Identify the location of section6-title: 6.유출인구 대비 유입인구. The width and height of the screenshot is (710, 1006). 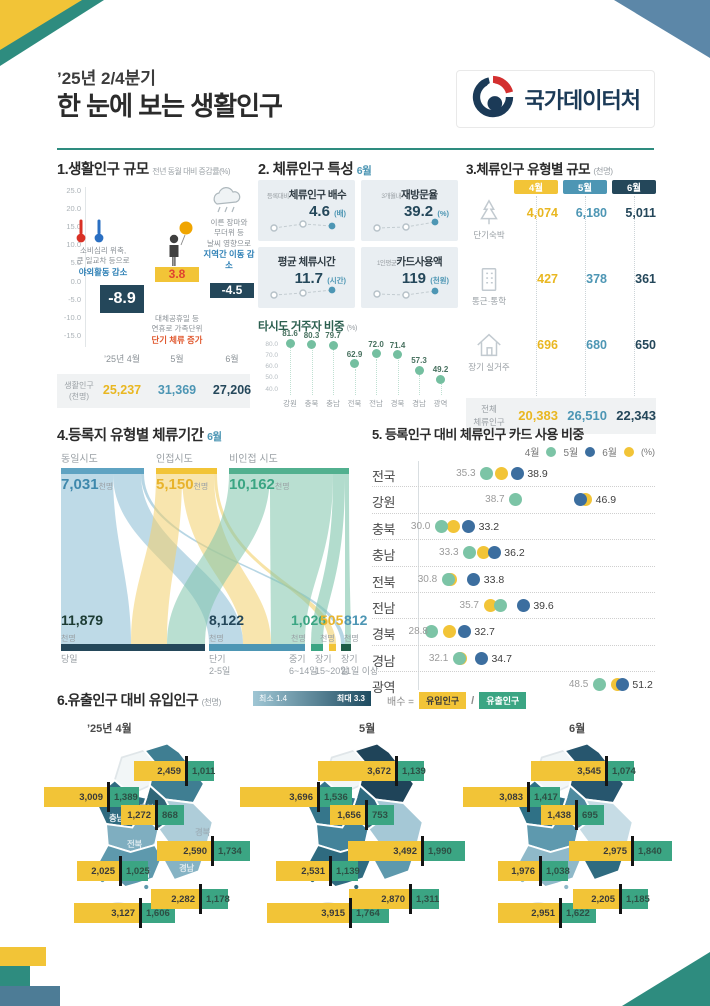
(128, 700).